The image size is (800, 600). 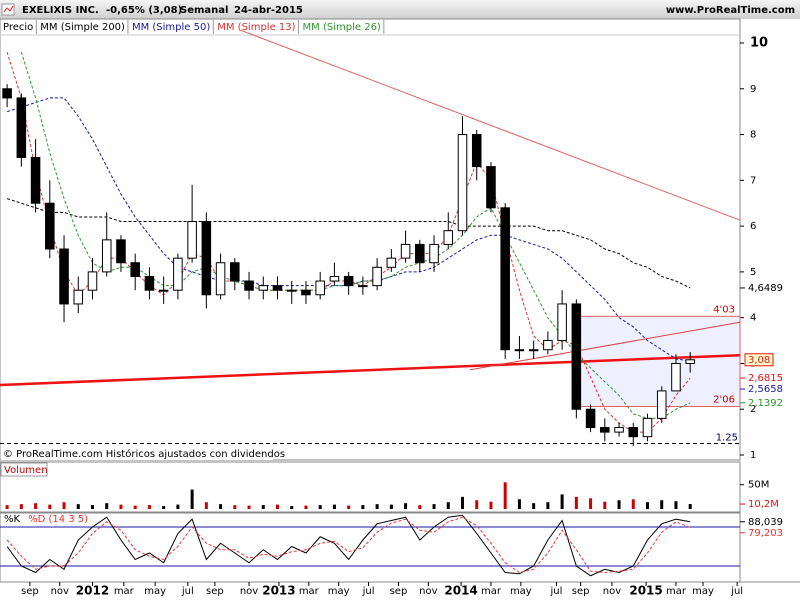 What do you see at coordinates (256, 27) in the screenshot?
I see `legend-entry: MM (Simple 13)` at bounding box center [256, 27].